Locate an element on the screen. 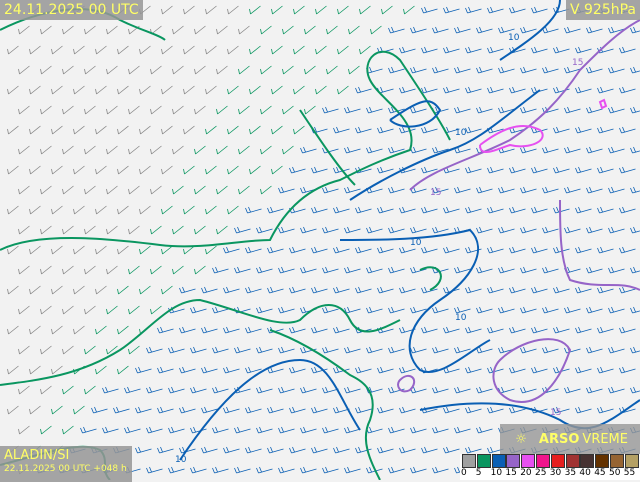 The width and height of the screenshot is (640, 482). legend-tick: 25 is located at coordinates (540, 473).